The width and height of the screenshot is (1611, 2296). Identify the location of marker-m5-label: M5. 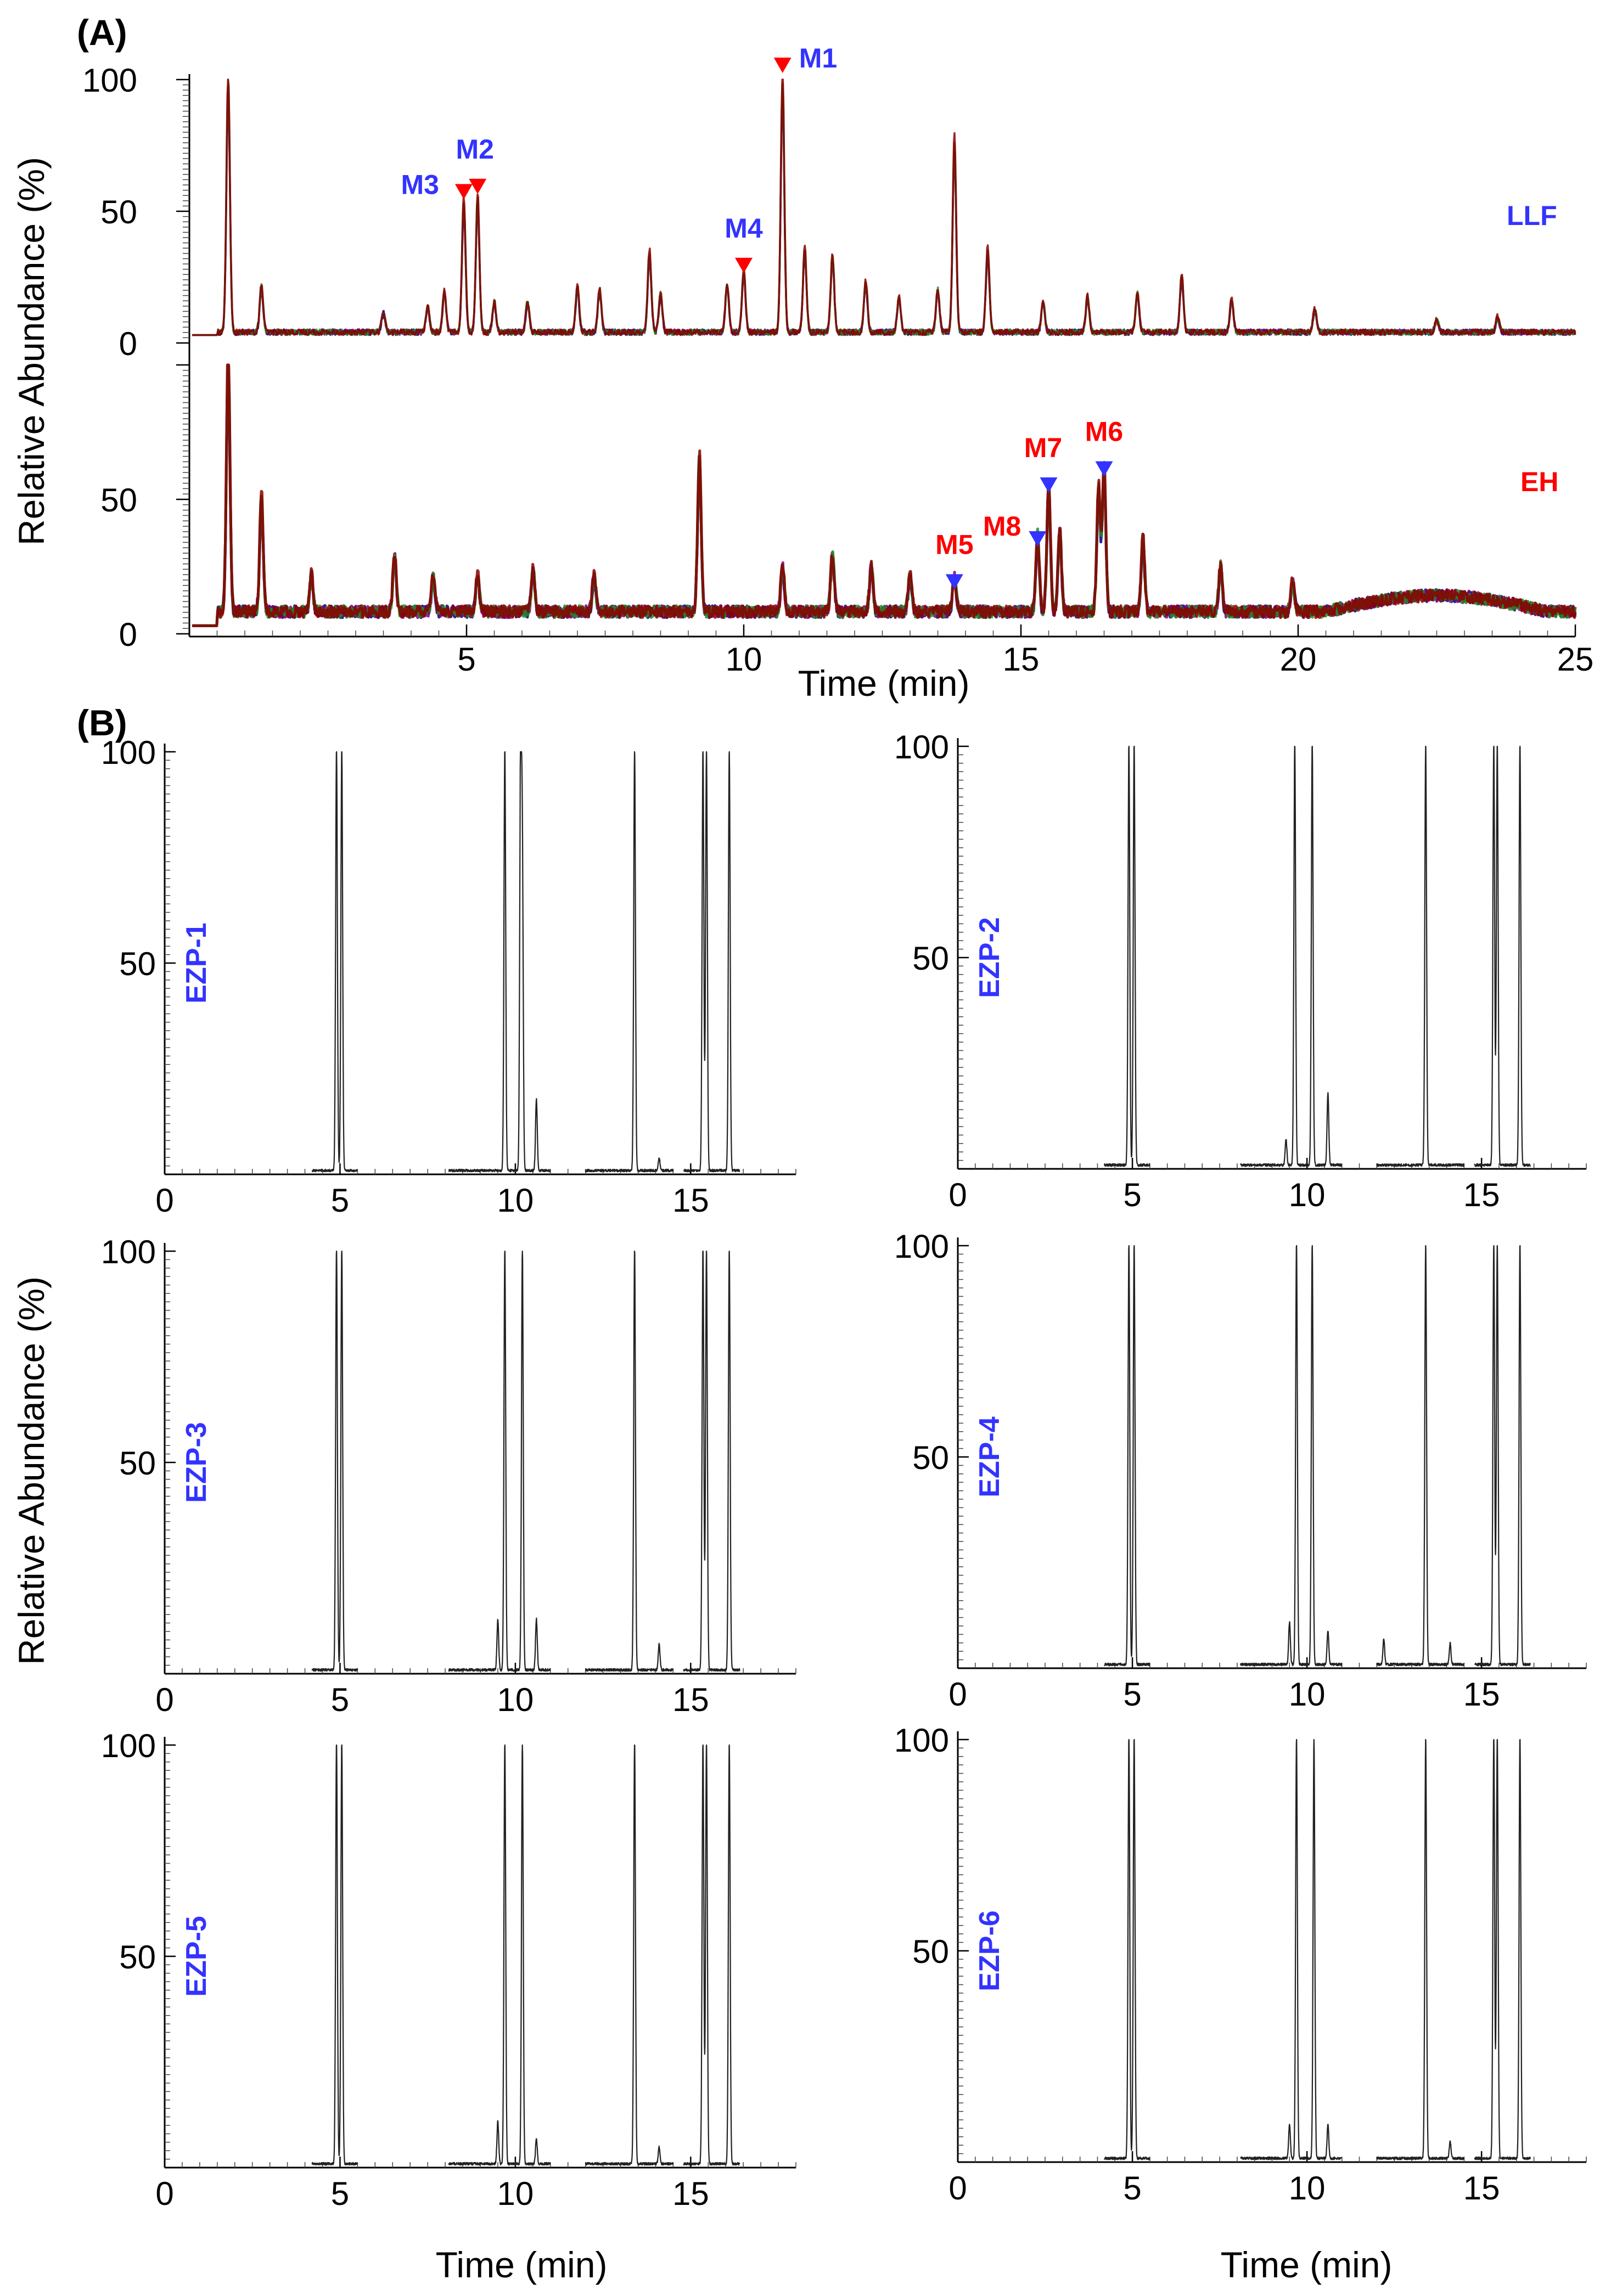
(954, 544).